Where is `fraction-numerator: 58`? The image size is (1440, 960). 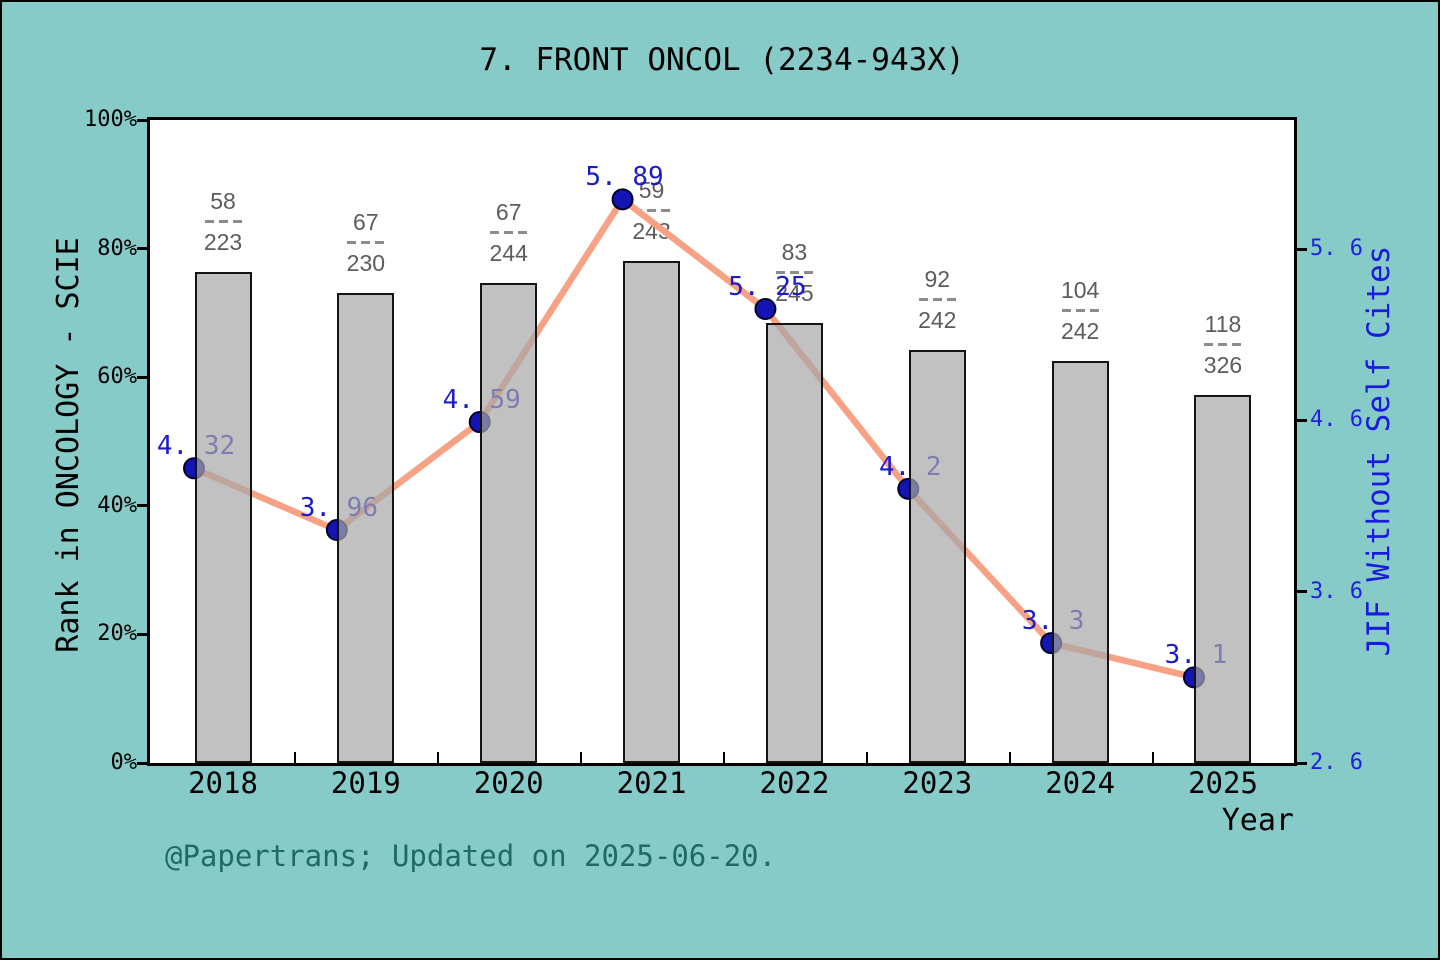 fraction-numerator: 58 is located at coordinates (223, 200).